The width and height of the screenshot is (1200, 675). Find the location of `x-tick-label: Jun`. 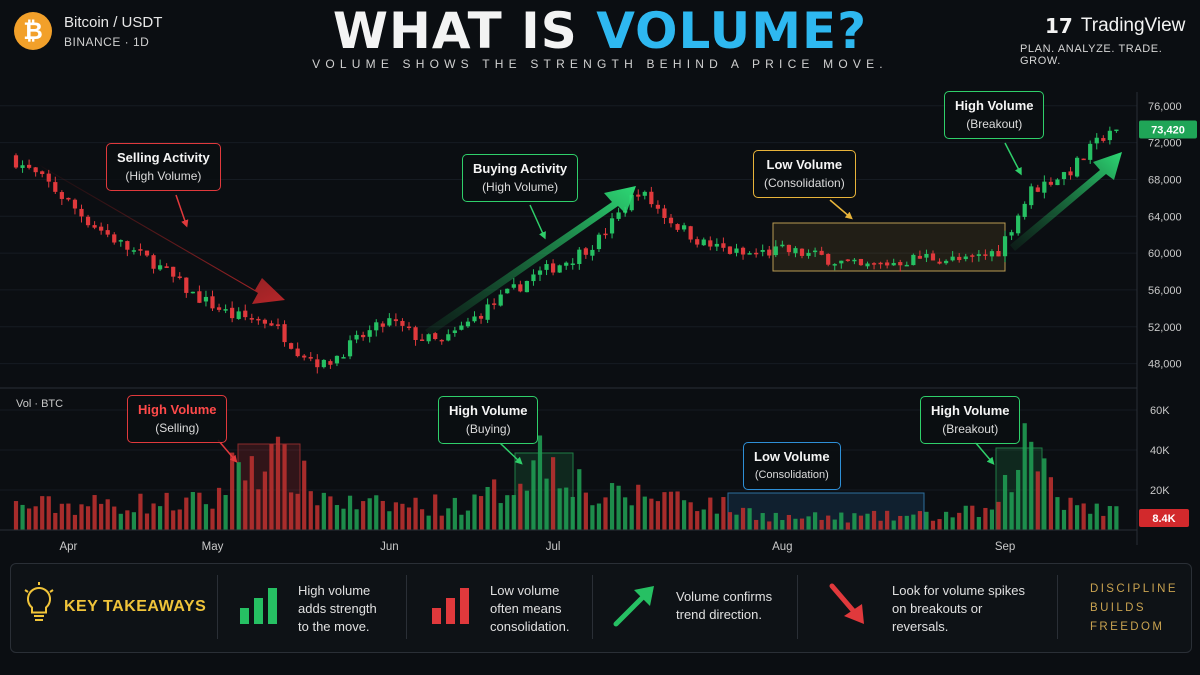

x-tick-label: Jun is located at coordinates (389, 547).